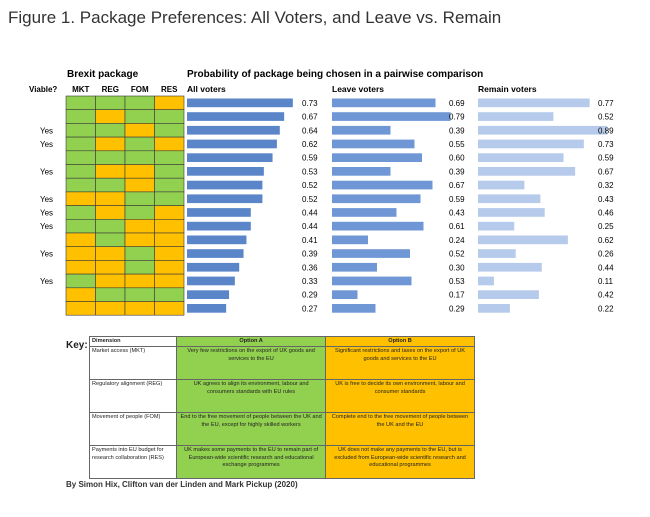 Image resolution: width=650 pixels, height=517 pixels. What do you see at coordinates (400, 341) in the screenshot?
I see `key-header-option-b: Option B` at bounding box center [400, 341].